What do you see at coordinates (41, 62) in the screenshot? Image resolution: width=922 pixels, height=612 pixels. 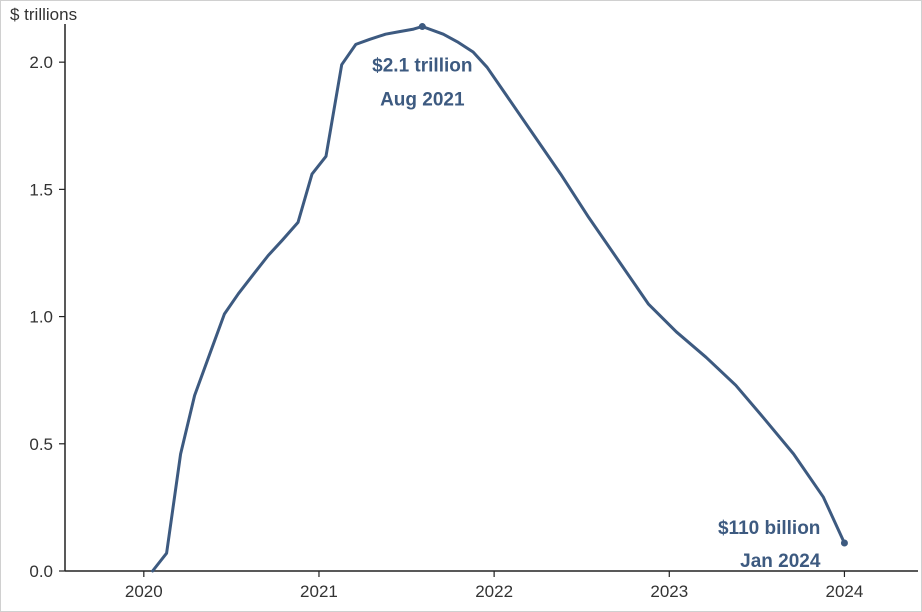 I see `y-tick-label: 2.0` at bounding box center [41, 62].